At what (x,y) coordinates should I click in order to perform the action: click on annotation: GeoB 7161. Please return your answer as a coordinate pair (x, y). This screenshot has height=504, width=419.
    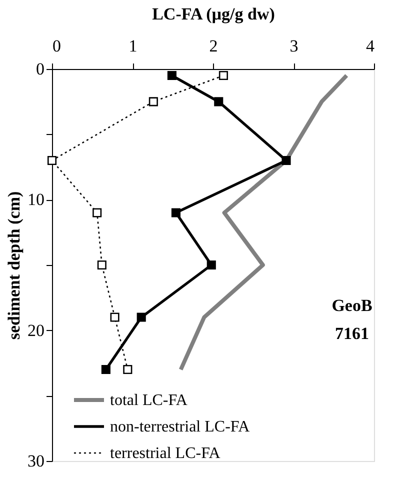
    Looking at the image, I should click on (352, 319).